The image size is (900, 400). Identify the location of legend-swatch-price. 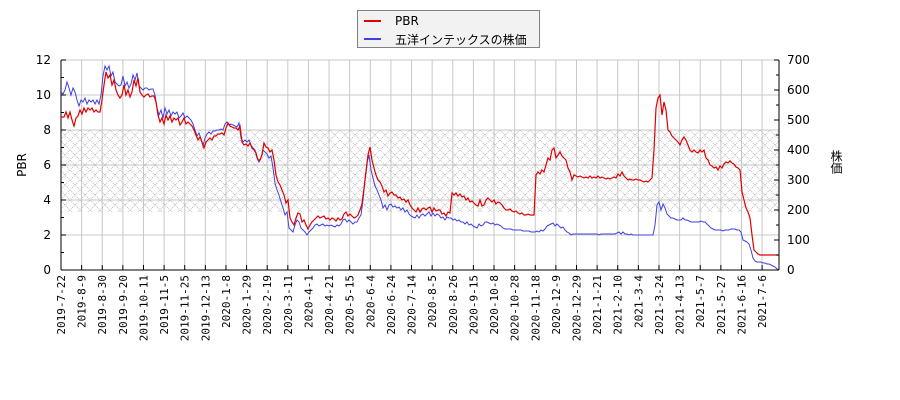
(372, 39).